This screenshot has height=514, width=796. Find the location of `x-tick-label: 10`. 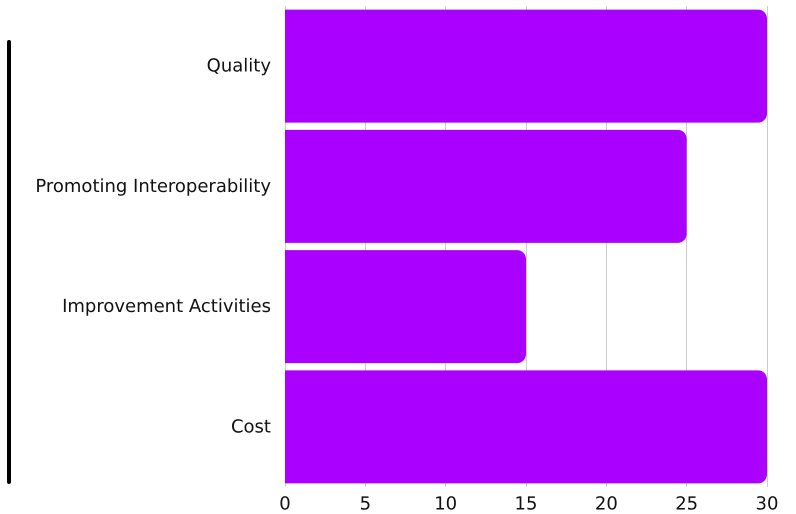

x-tick-label: 10 is located at coordinates (446, 504).